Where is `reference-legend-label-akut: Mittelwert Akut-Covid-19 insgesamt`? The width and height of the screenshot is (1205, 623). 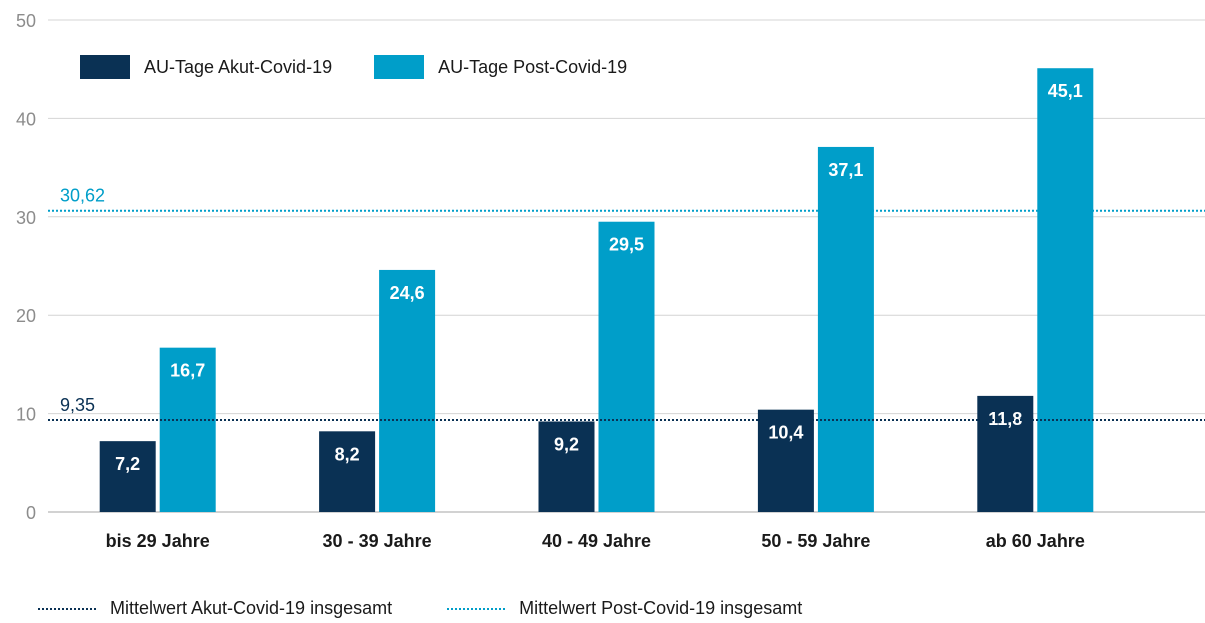
reference-legend-label-akut: Mittelwert Akut-Covid-19 insgesamt is located at coordinates (251, 608).